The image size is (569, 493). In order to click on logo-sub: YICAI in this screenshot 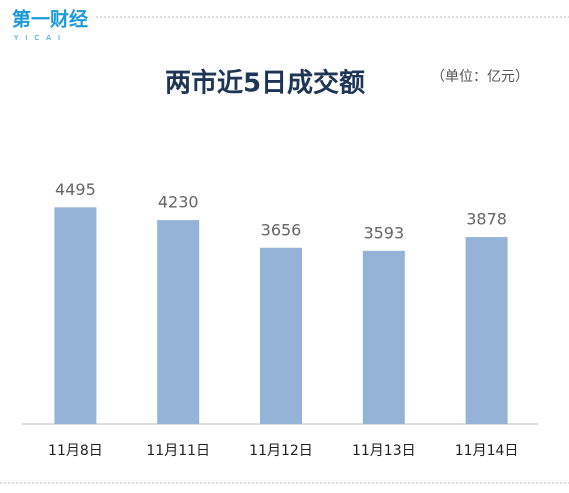, I will do `click(40, 38)`.